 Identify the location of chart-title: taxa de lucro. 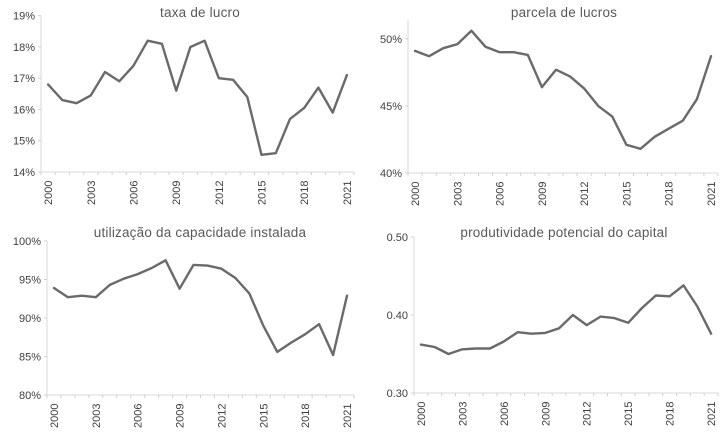
(200, 12).